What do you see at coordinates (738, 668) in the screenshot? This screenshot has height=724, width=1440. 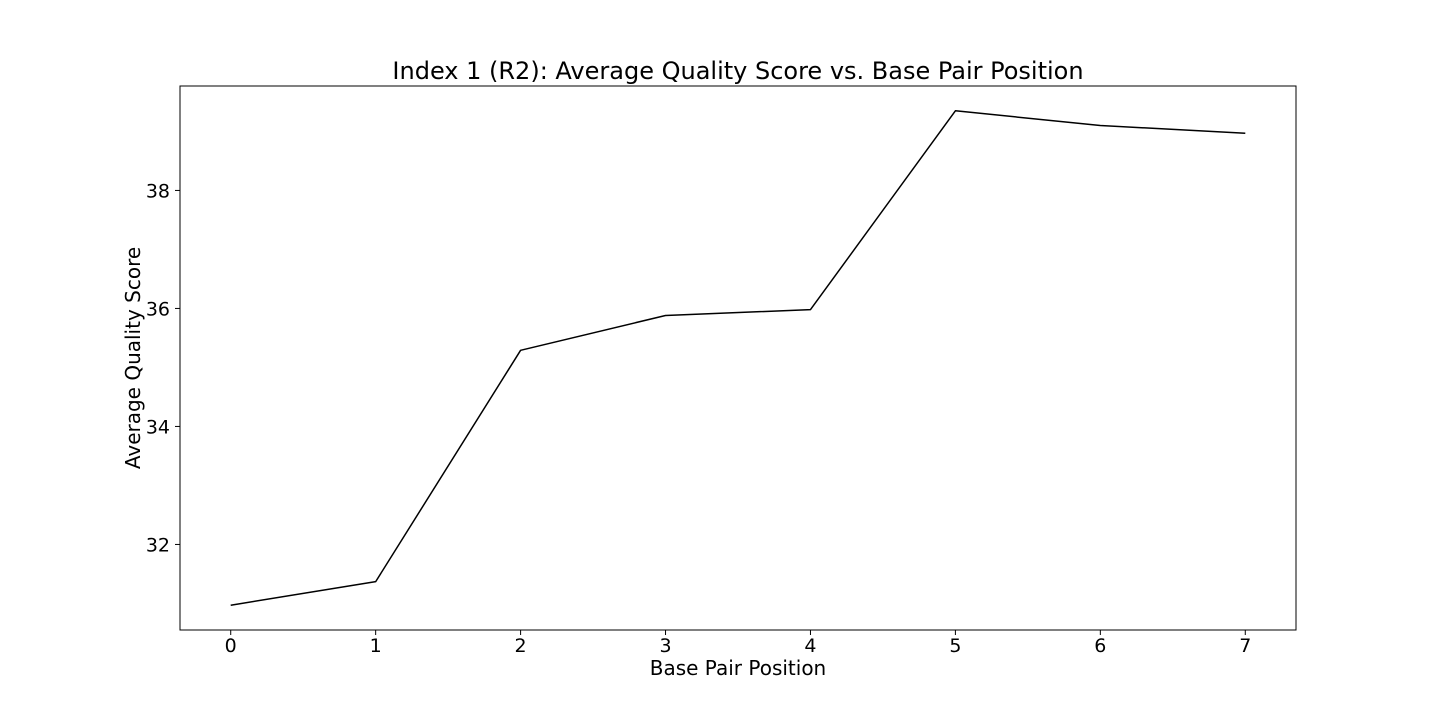 I see `x-axis-label: Base Pair Position` at bounding box center [738, 668].